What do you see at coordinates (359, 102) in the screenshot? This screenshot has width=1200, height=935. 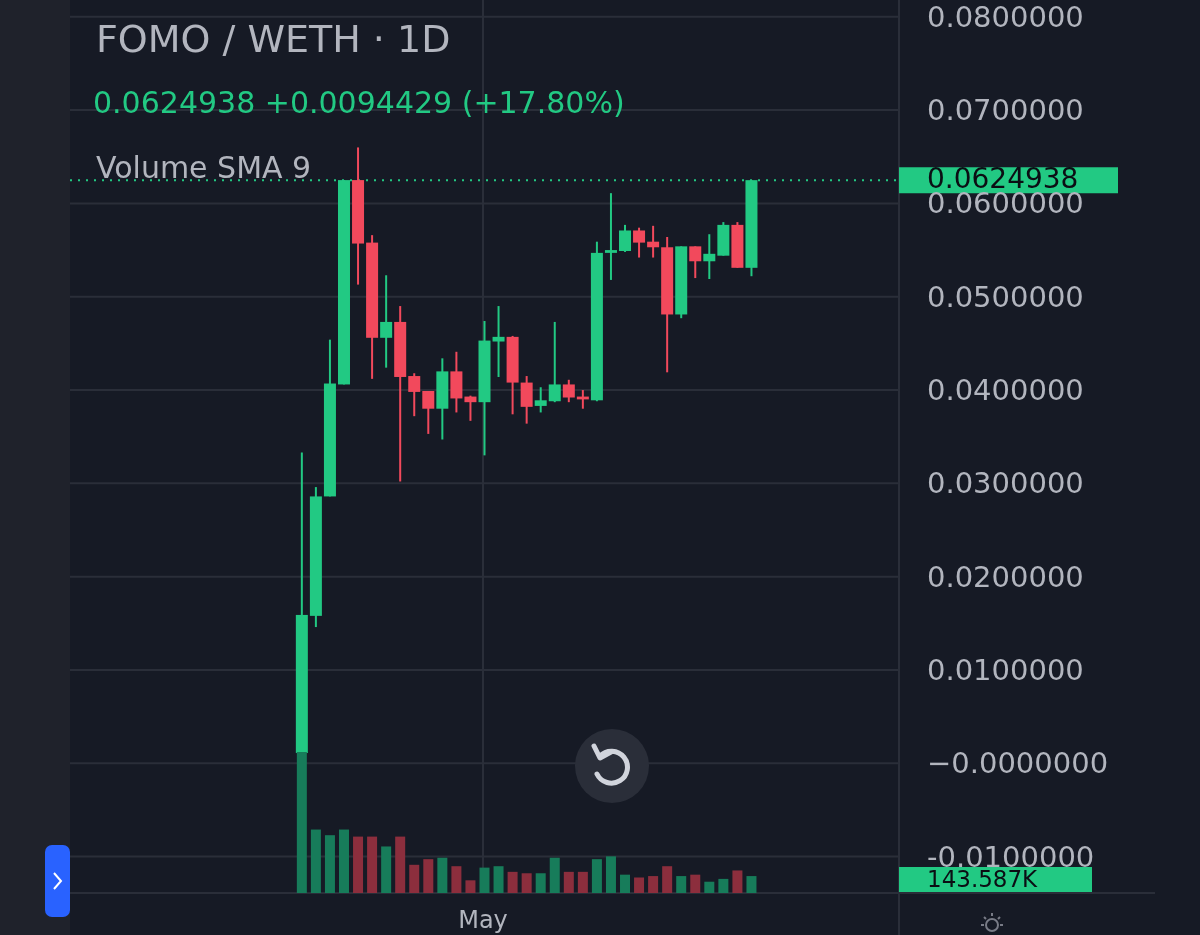 I see `text: 0.0624938 +0.0094429 (+17.80%)` at bounding box center [359, 102].